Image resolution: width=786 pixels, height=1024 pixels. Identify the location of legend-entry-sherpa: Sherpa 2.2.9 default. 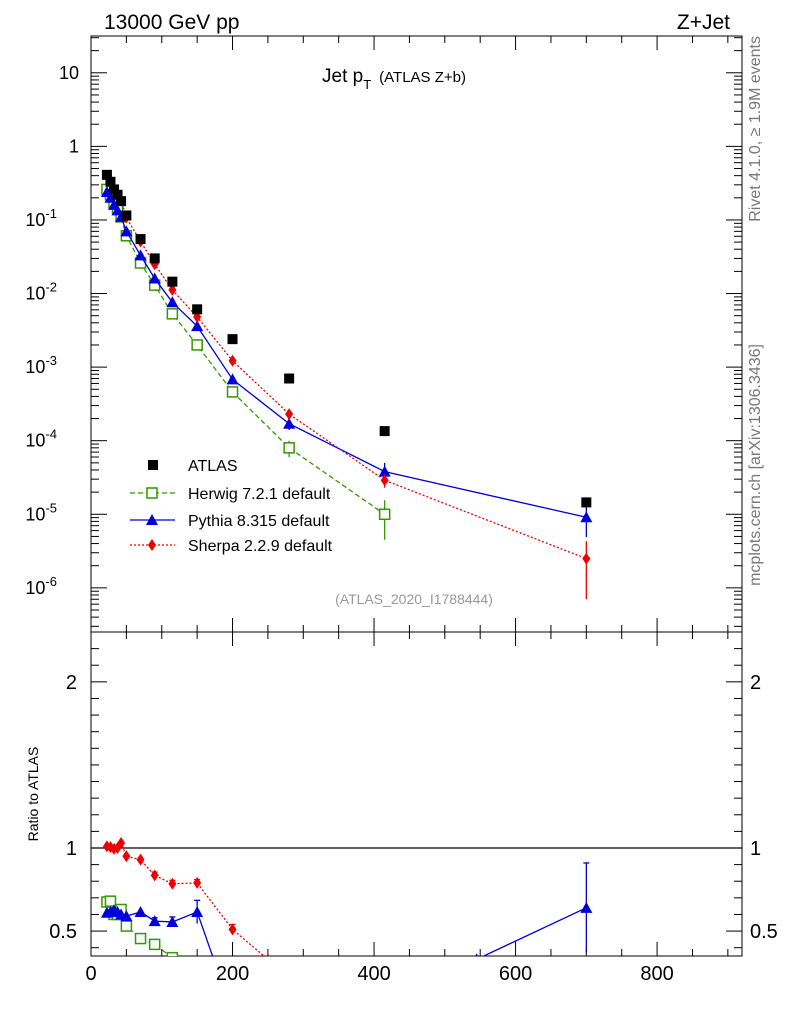
(231, 546).